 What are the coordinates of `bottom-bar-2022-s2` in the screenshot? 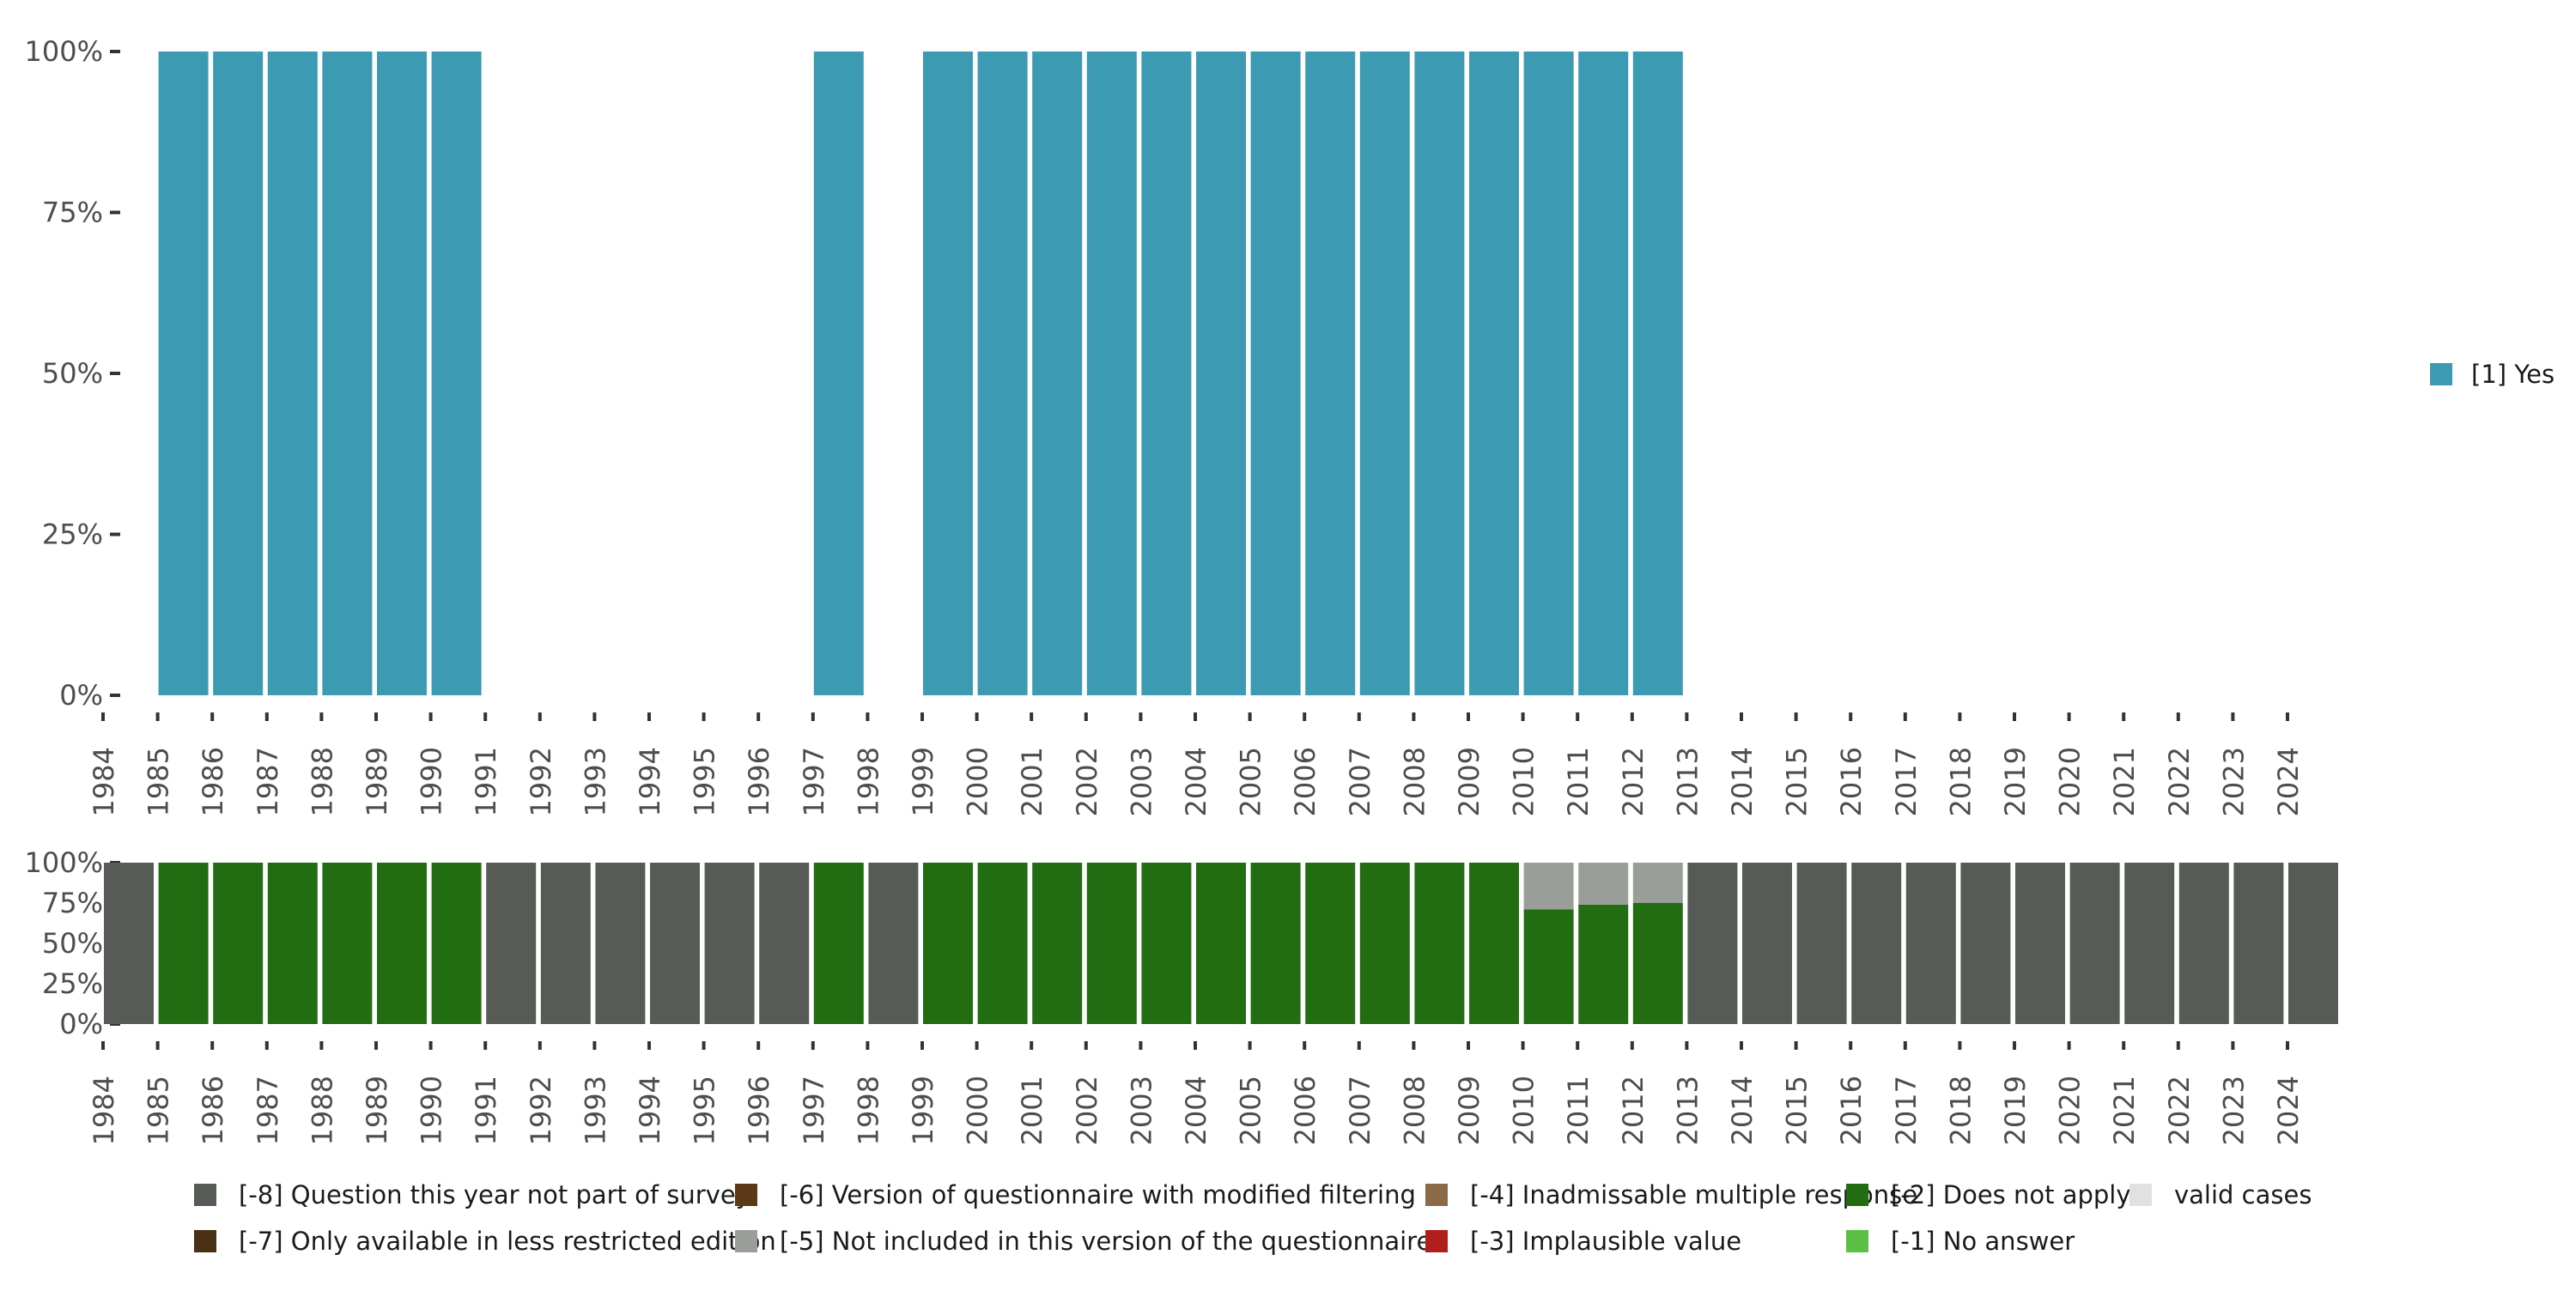 It's located at (2203, 943).